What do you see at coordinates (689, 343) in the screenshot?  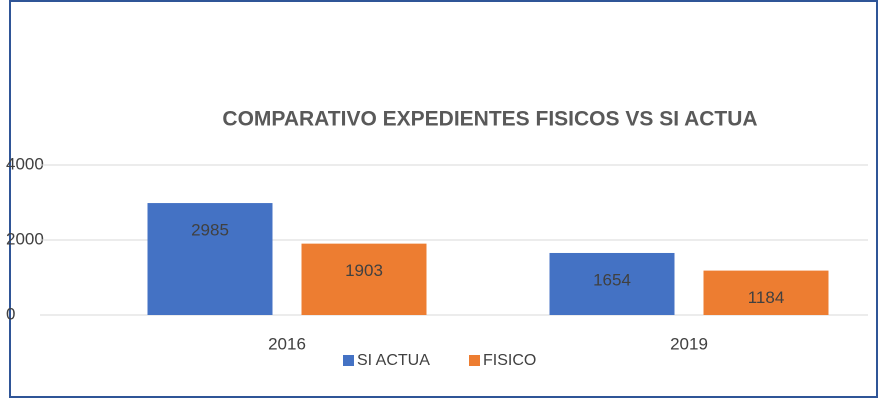 I see `x-tick-label: 2019` at bounding box center [689, 343].